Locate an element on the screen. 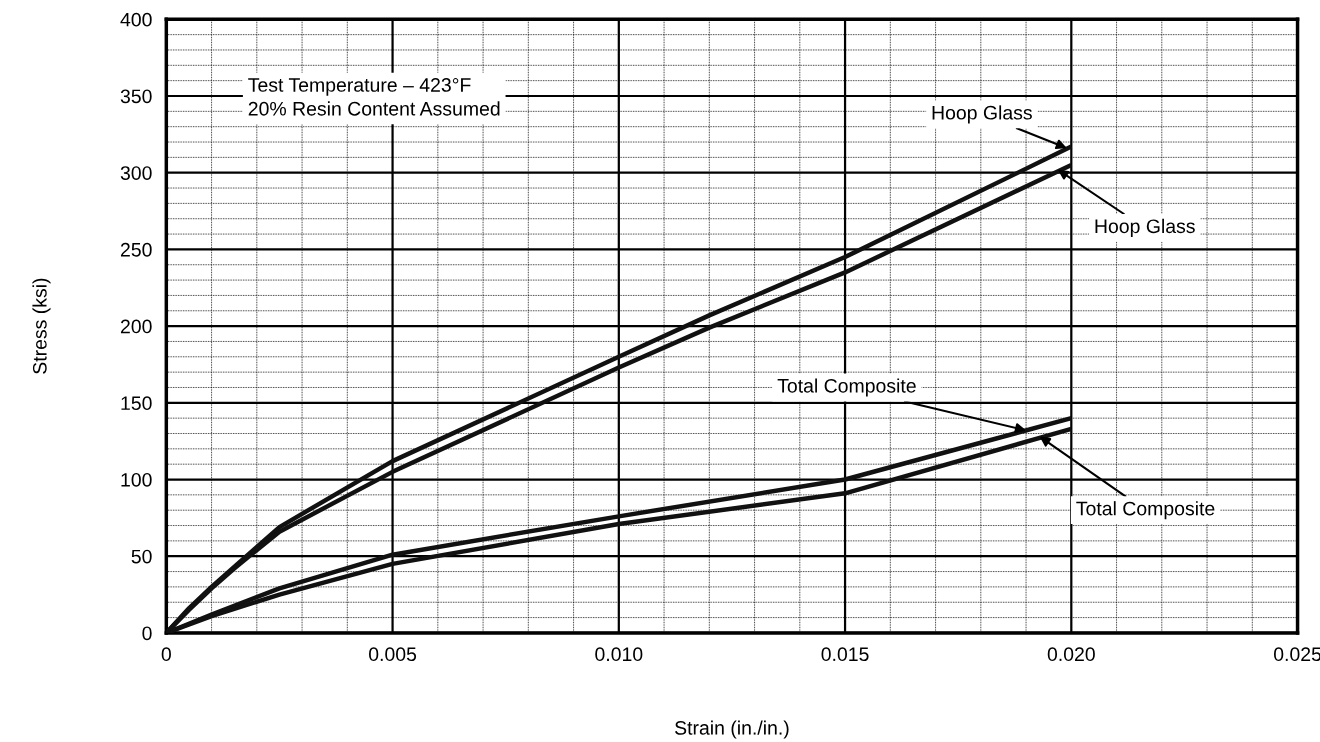 The width and height of the screenshot is (1320, 742). x-axis-title: Strain (in./in.) is located at coordinates (732, 729).